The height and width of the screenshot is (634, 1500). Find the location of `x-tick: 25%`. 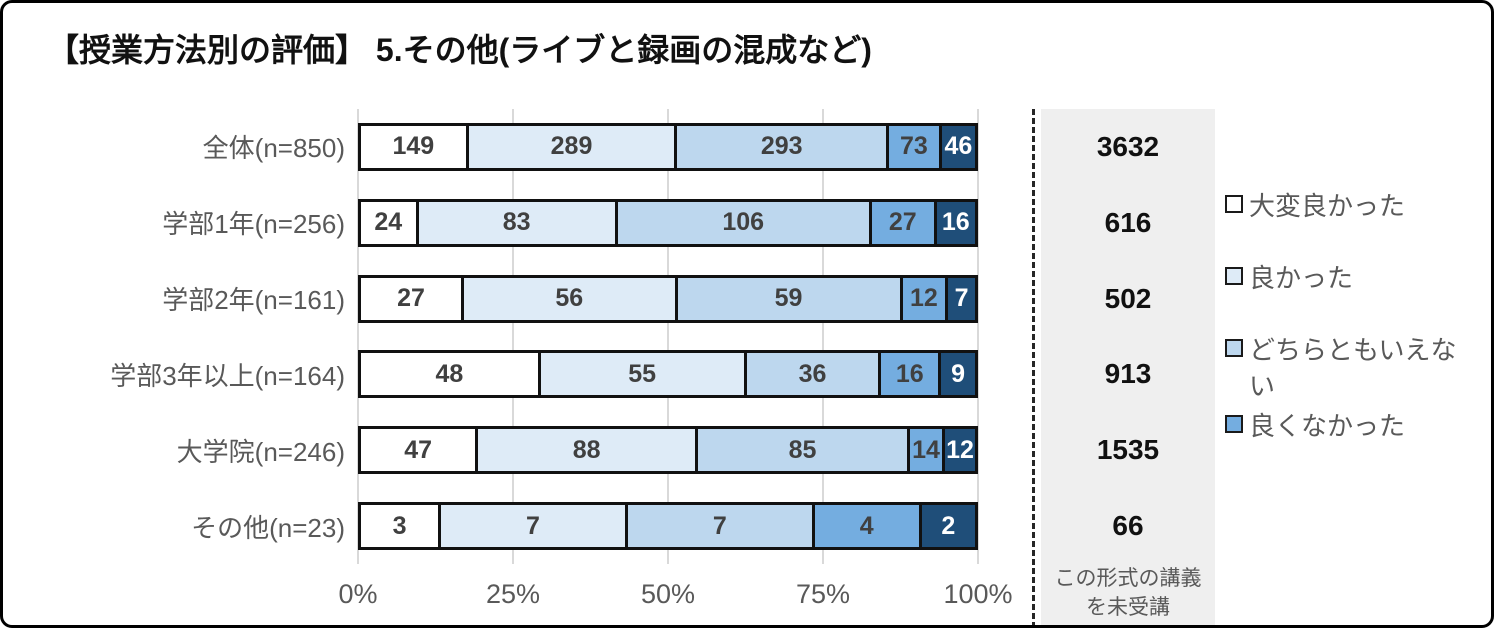

x-tick: 25% is located at coordinates (513, 594).